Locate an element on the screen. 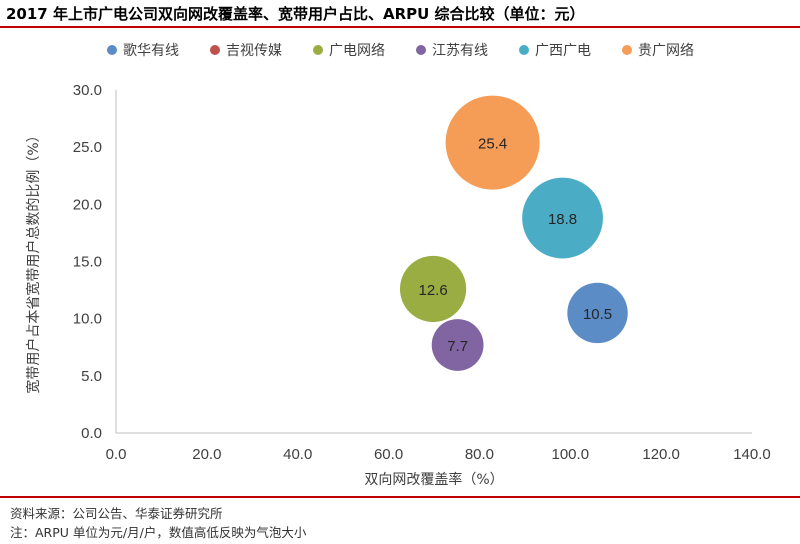 The image size is (800, 544). legend-label: 广西广电 is located at coordinates (563, 51).